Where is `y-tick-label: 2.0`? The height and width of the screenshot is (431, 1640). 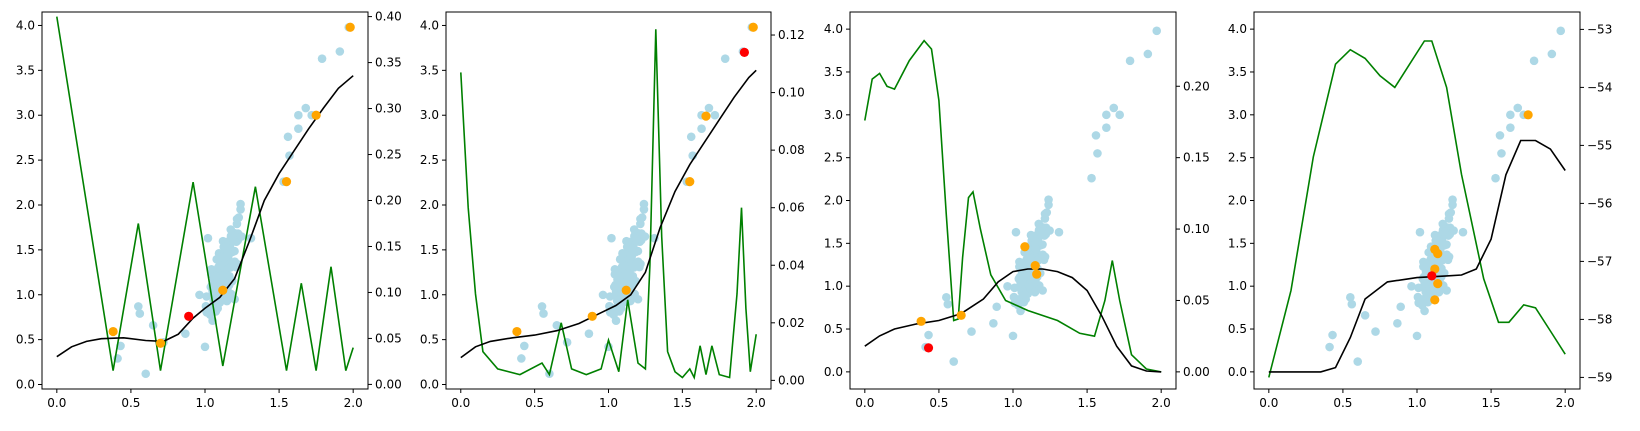 y-tick-label: 2.0 is located at coordinates (25, 205).